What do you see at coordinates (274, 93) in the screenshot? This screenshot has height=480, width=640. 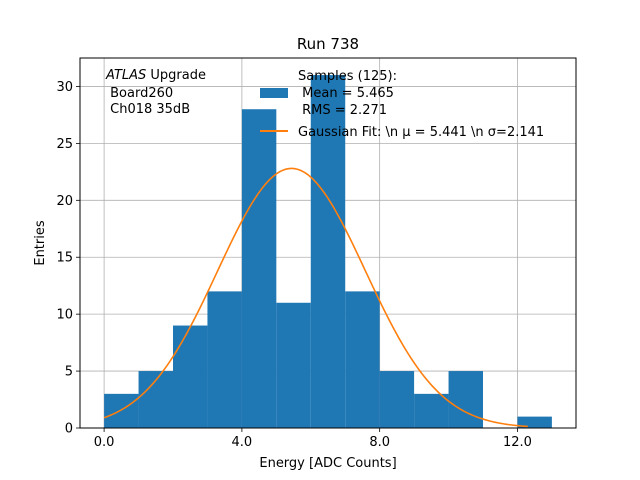 I see `legend-swatch-samples` at bounding box center [274, 93].